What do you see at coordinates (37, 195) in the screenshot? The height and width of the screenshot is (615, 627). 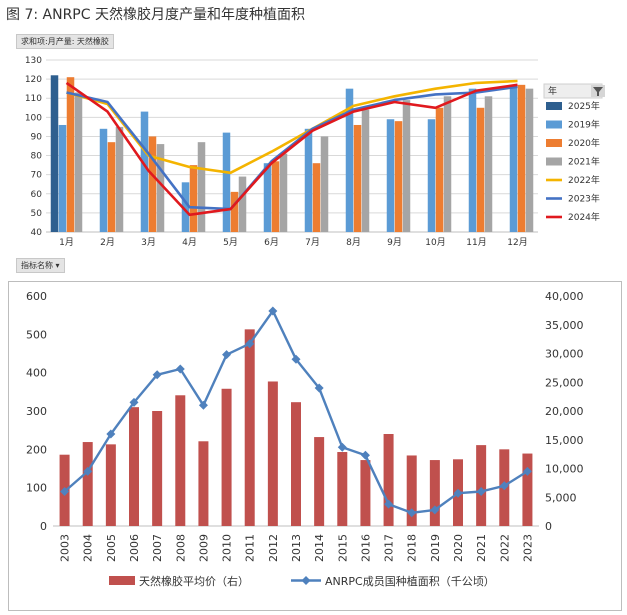 I see `y-tick-label: 60` at bounding box center [37, 195].